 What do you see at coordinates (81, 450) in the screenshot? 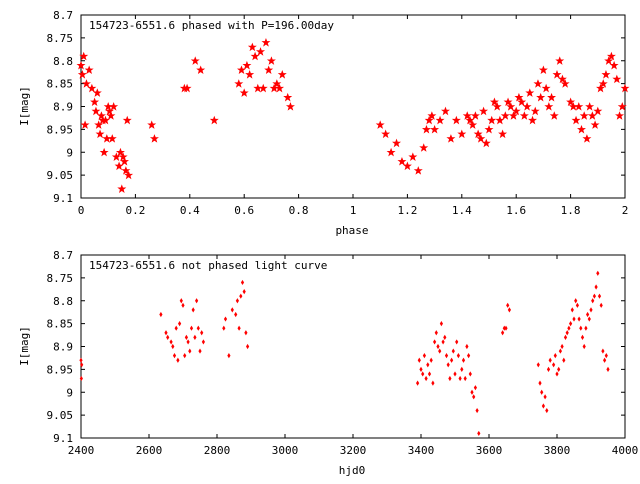
I see `x-tick-label: 2400` at bounding box center [81, 450].